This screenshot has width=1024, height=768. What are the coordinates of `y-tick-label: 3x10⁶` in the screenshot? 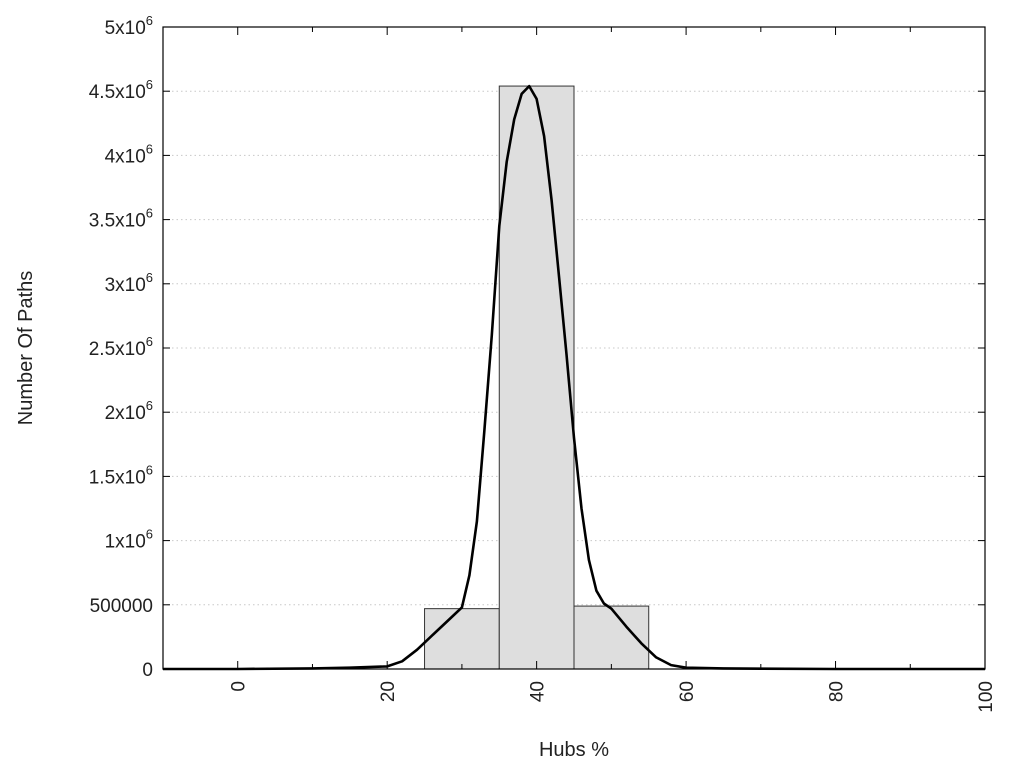 It's located at (129, 283).